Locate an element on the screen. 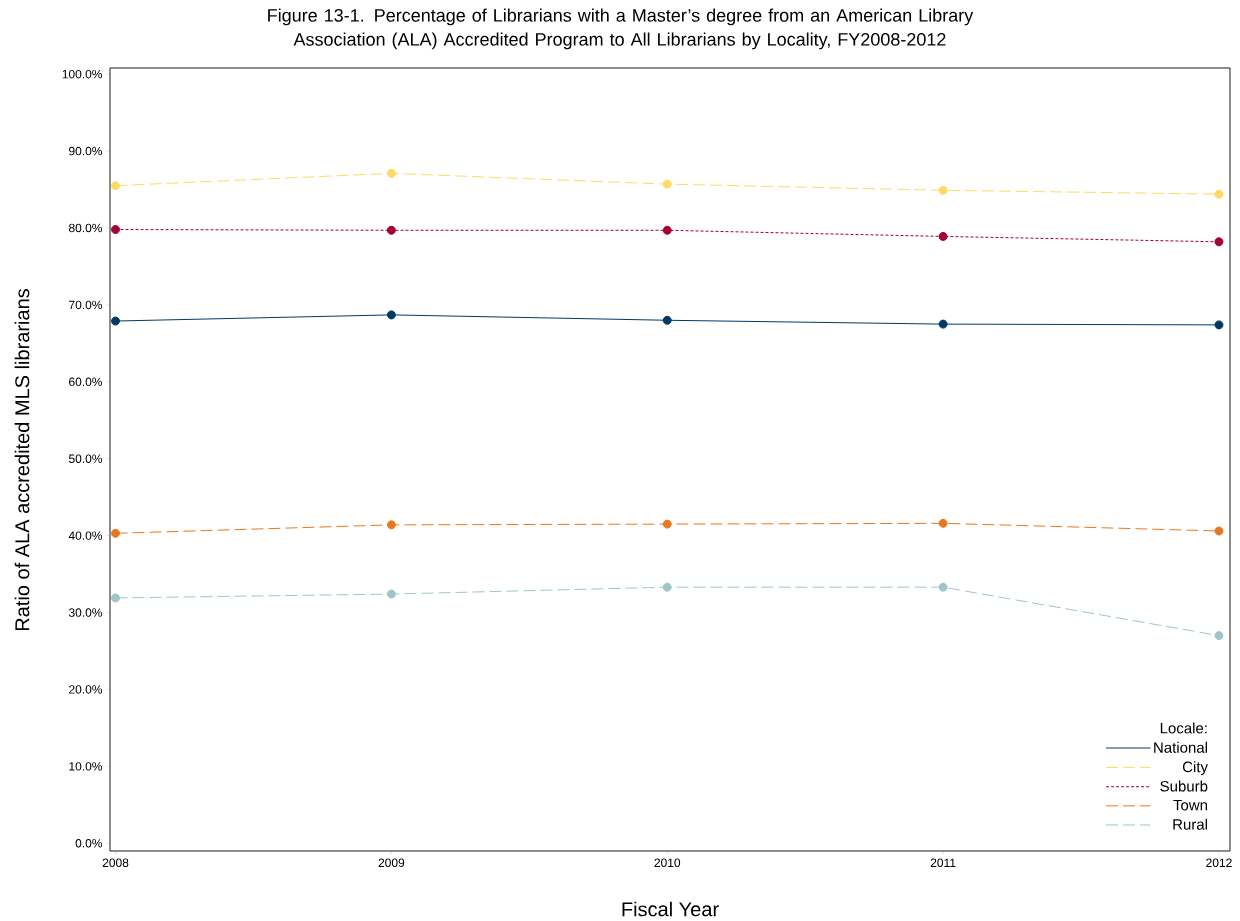 This screenshot has height=921, width=1240. legend-label: Town is located at coordinates (1190, 805).